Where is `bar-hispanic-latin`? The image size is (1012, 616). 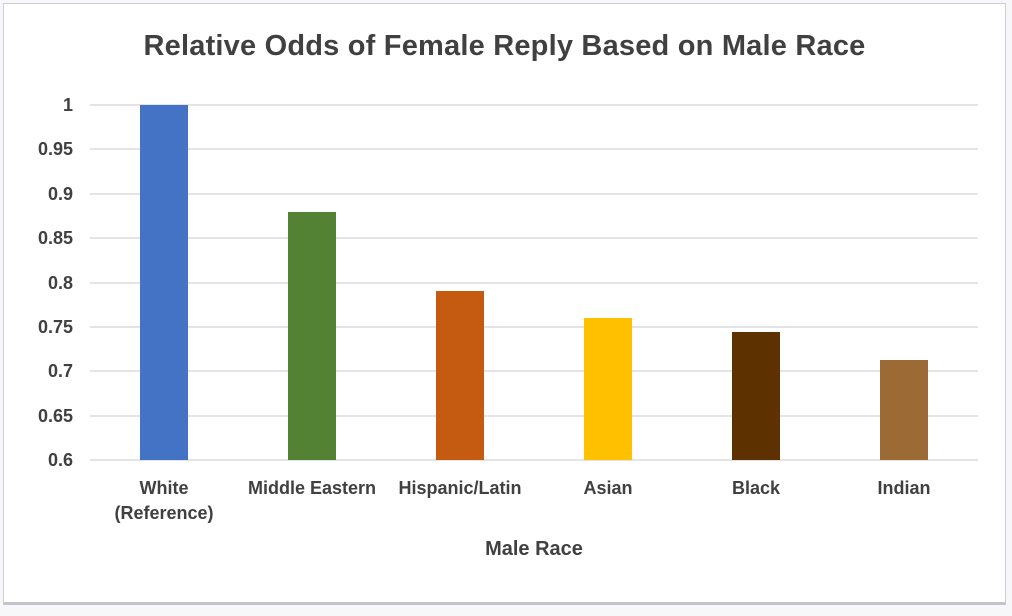 bar-hispanic-latin is located at coordinates (460, 375).